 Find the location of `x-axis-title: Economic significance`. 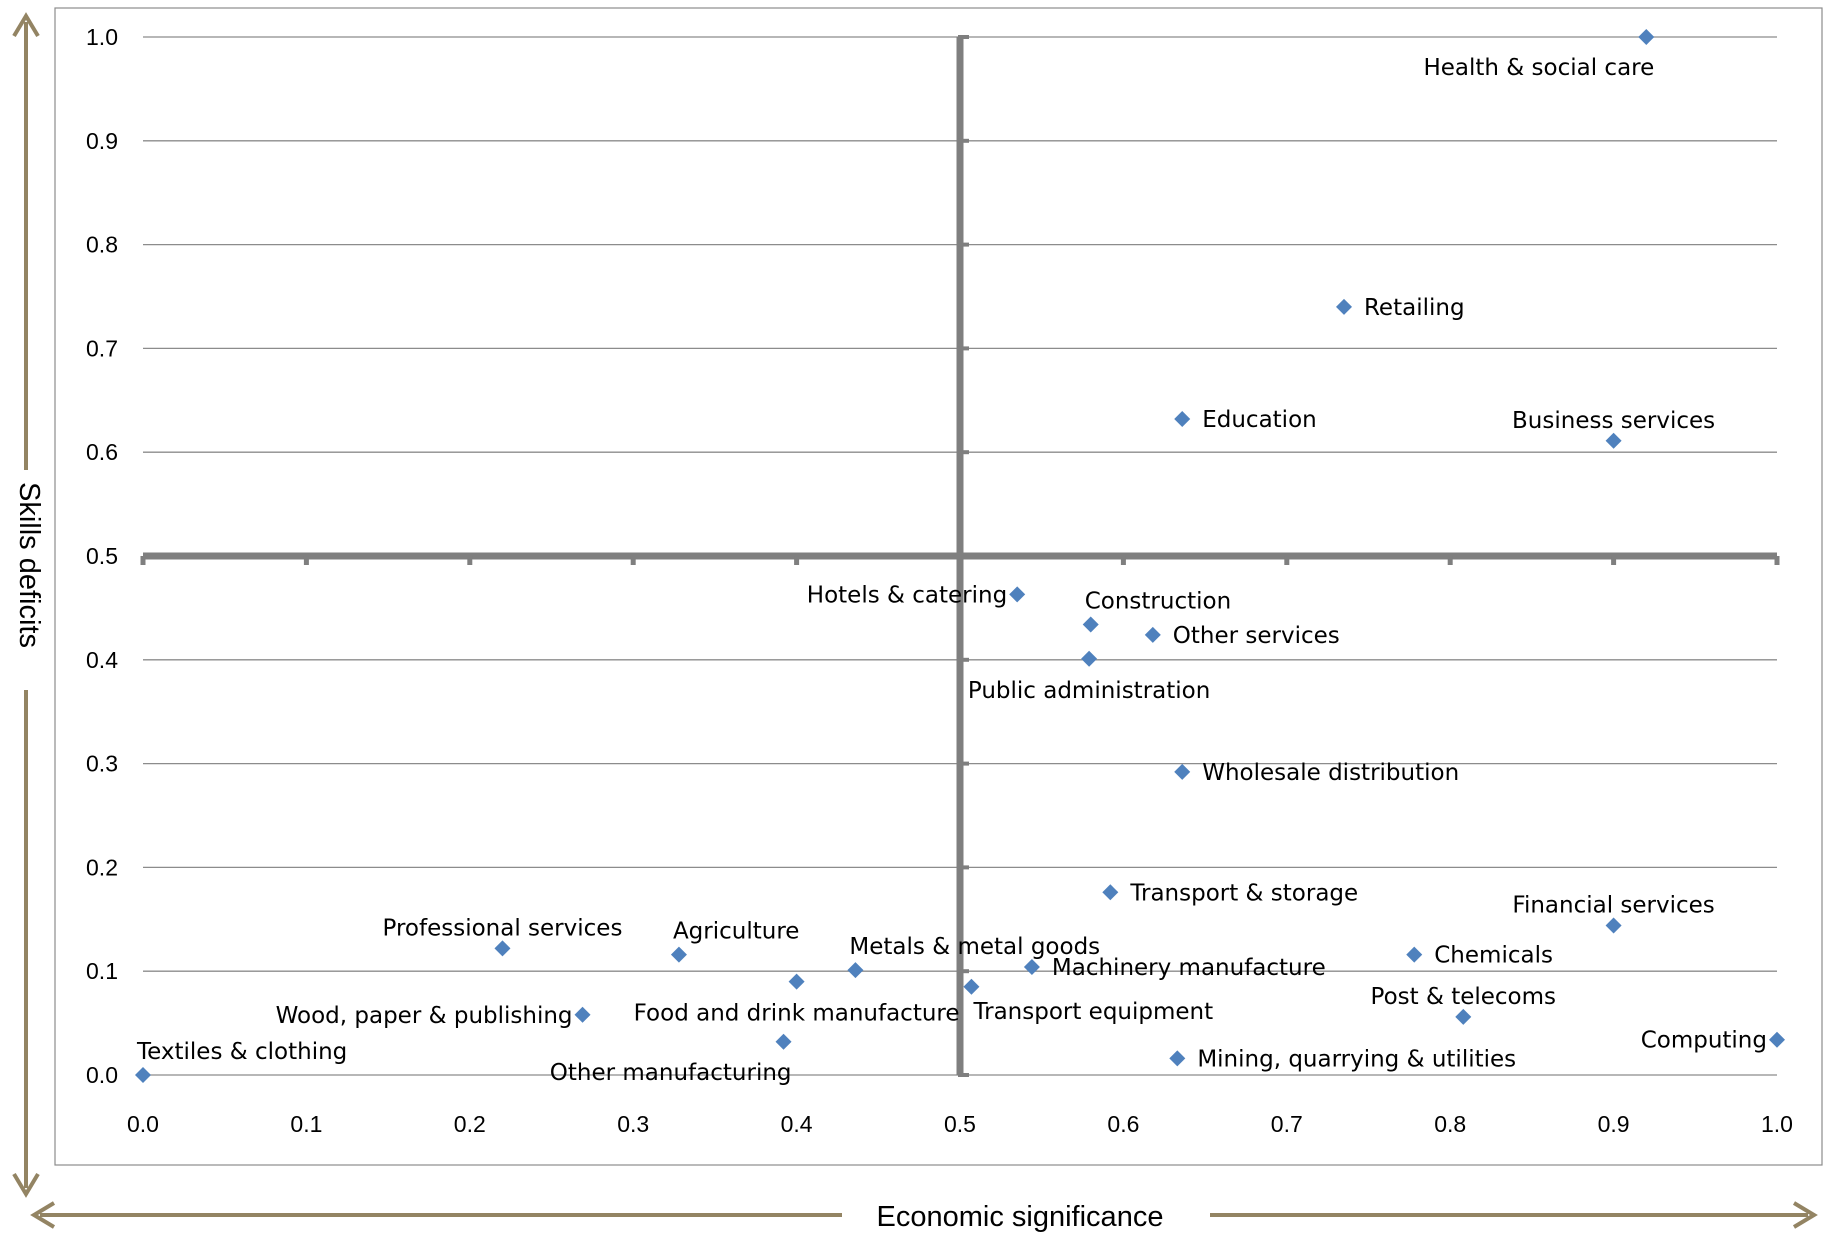

x-axis-title: Economic significance is located at coordinates (1020, 1217).